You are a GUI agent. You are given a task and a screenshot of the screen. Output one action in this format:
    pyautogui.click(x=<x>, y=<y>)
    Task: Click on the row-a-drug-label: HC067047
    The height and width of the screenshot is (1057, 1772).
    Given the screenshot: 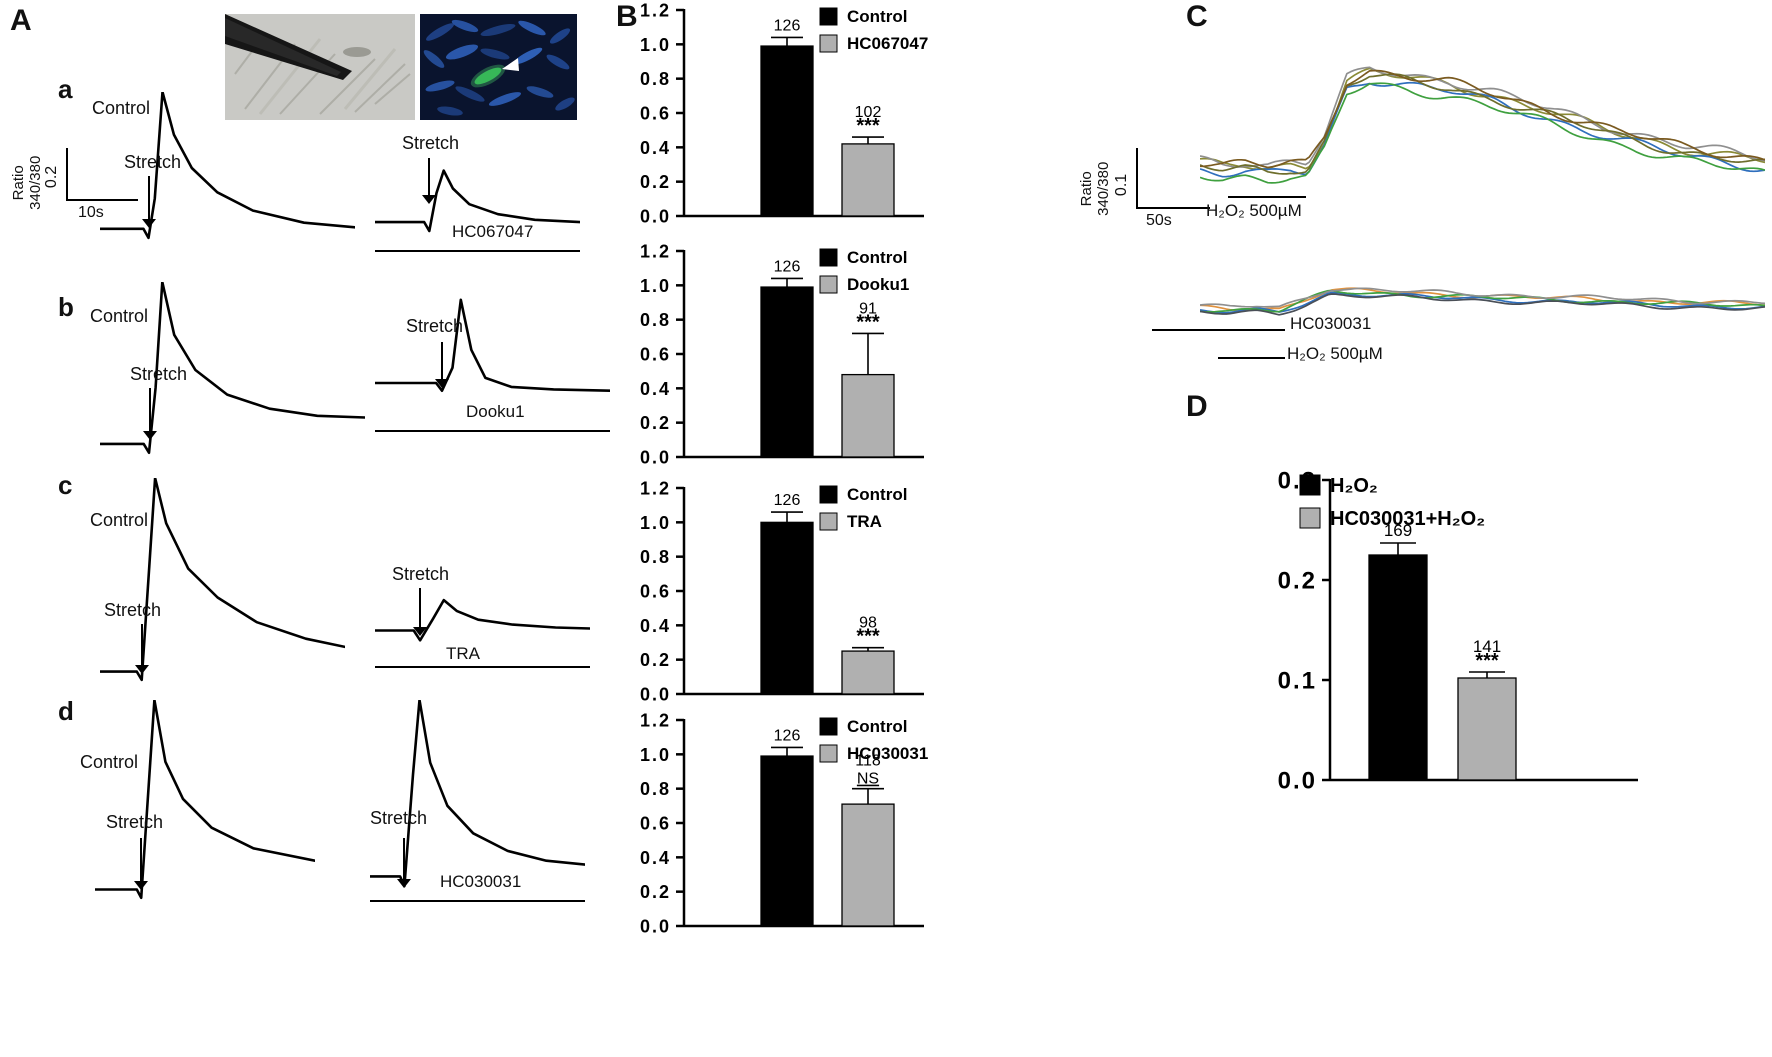 What is the action you would take?
    pyautogui.click(x=493, y=231)
    